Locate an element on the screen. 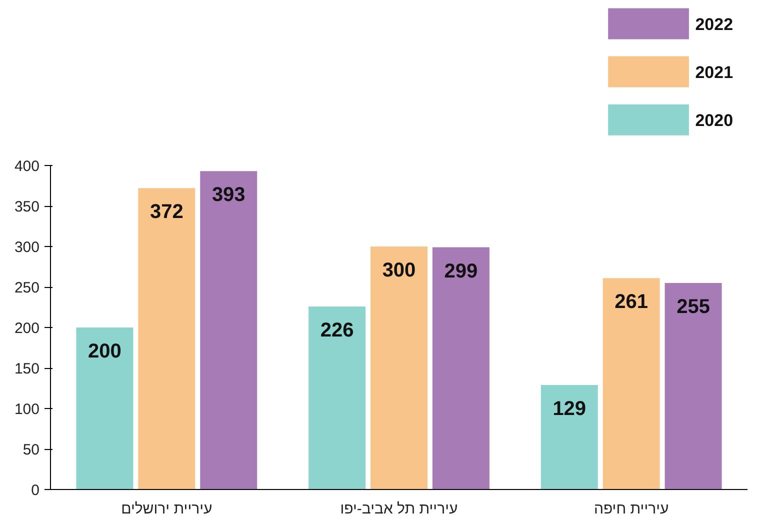 The height and width of the screenshot is (524, 757). y-tick-label: 100 is located at coordinates (27, 409).